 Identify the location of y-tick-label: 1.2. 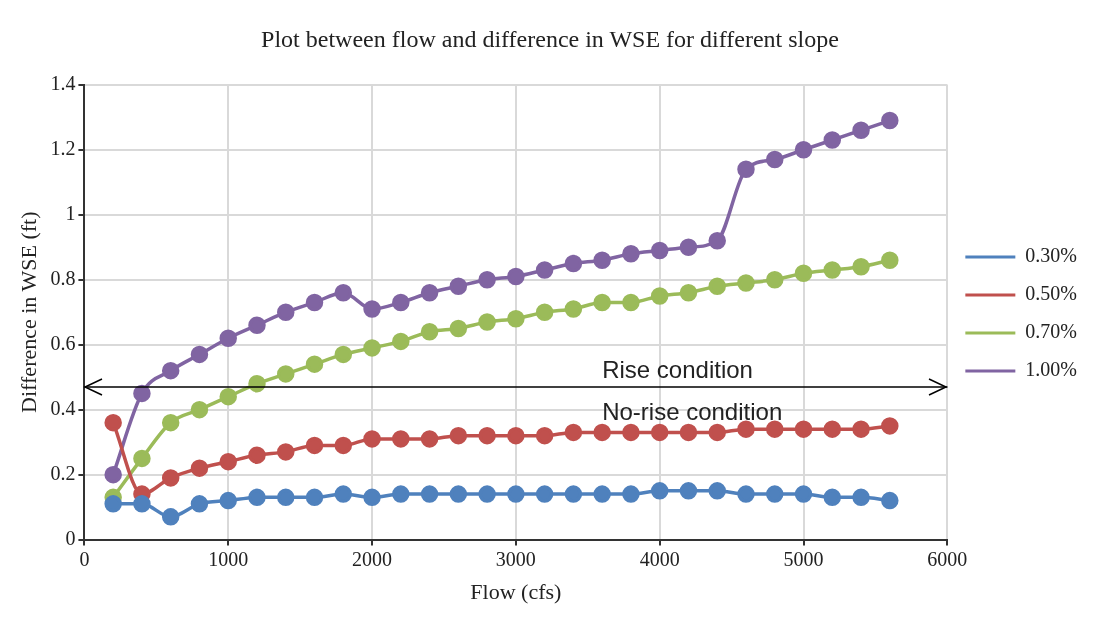
(63, 148).